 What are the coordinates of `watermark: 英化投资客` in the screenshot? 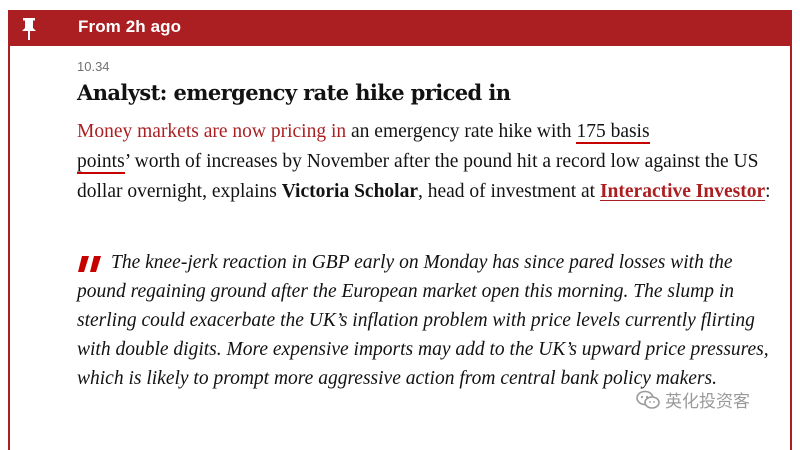 It's located at (693, 399).